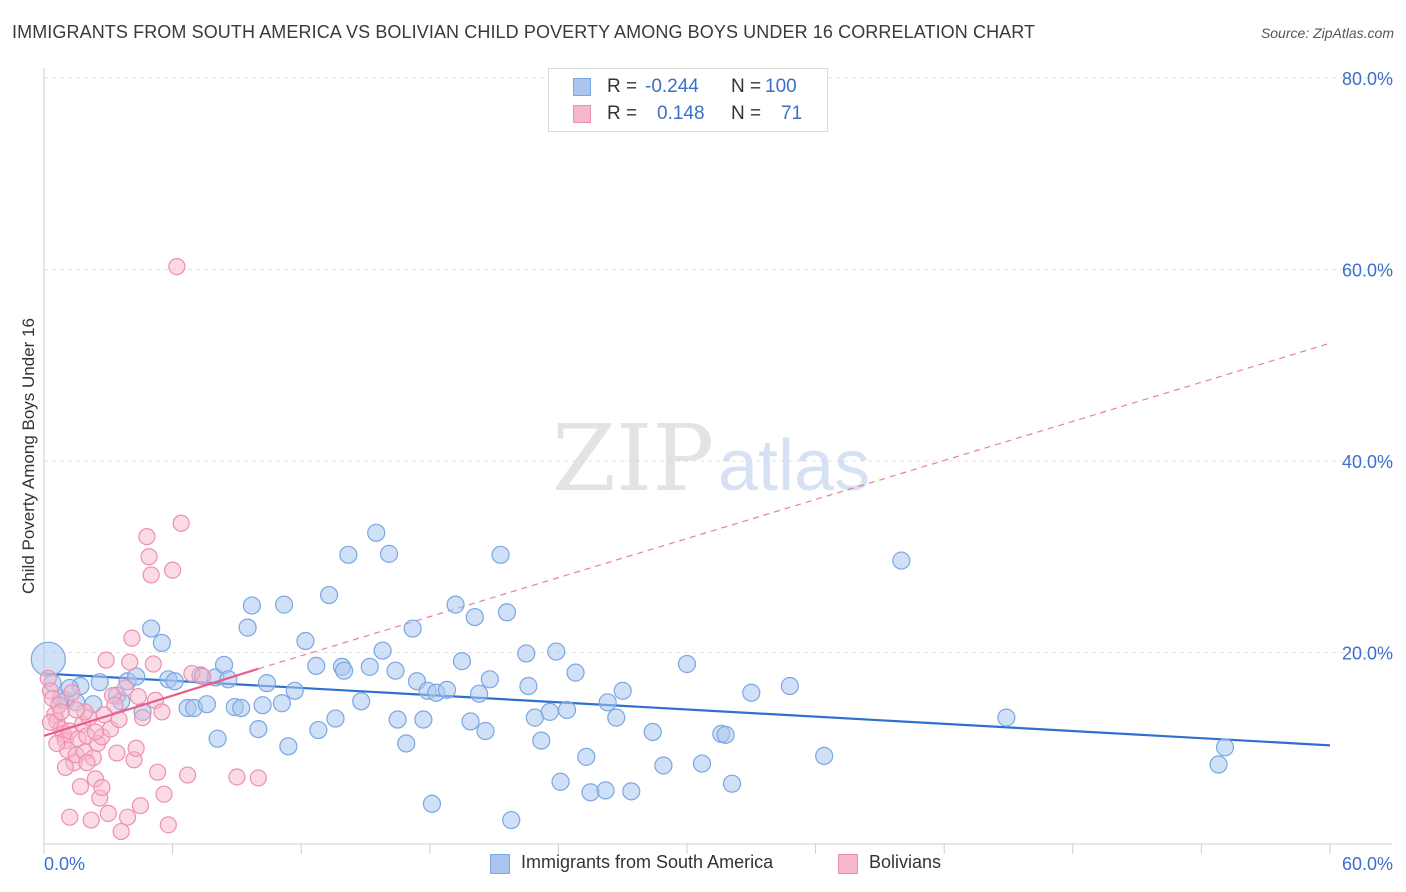  I want to click on n-value: 100, so click(781, 86).